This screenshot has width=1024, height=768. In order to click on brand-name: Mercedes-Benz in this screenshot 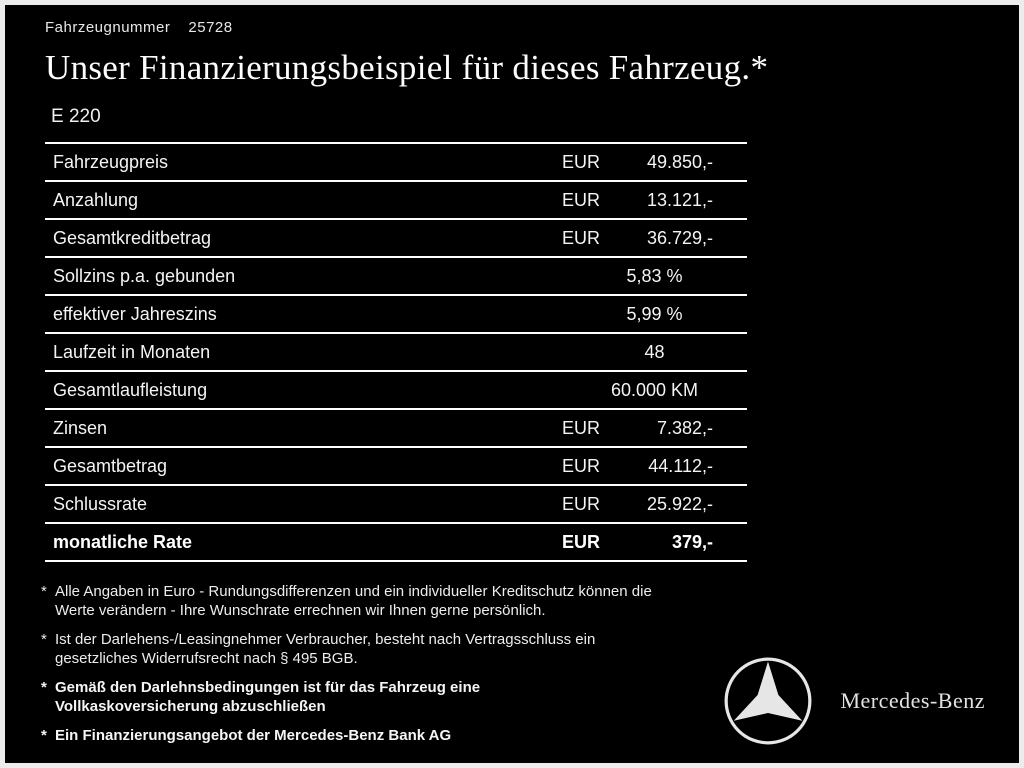, I will do `click(912, 700)`.